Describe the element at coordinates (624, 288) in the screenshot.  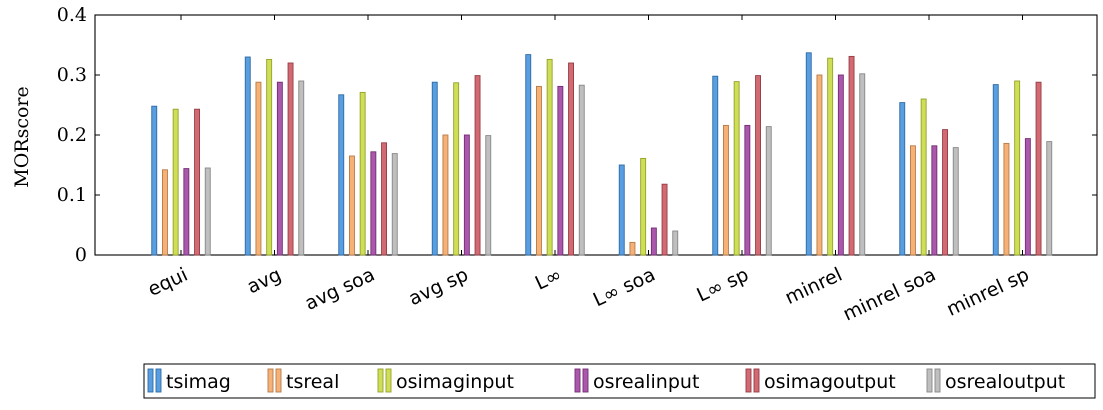
I see `x-tick-label: L∞ soa` at that location.